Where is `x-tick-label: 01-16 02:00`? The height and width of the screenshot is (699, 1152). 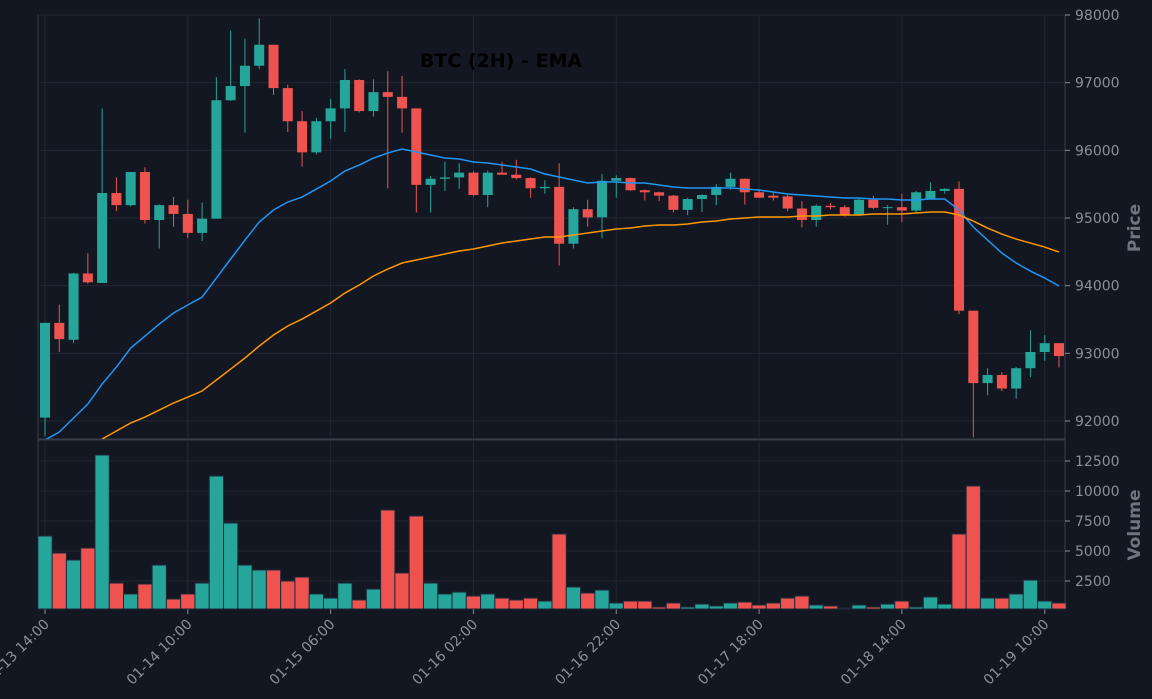
x-tick-label: 01-16 02:00 is located at coordinates (446, 653).